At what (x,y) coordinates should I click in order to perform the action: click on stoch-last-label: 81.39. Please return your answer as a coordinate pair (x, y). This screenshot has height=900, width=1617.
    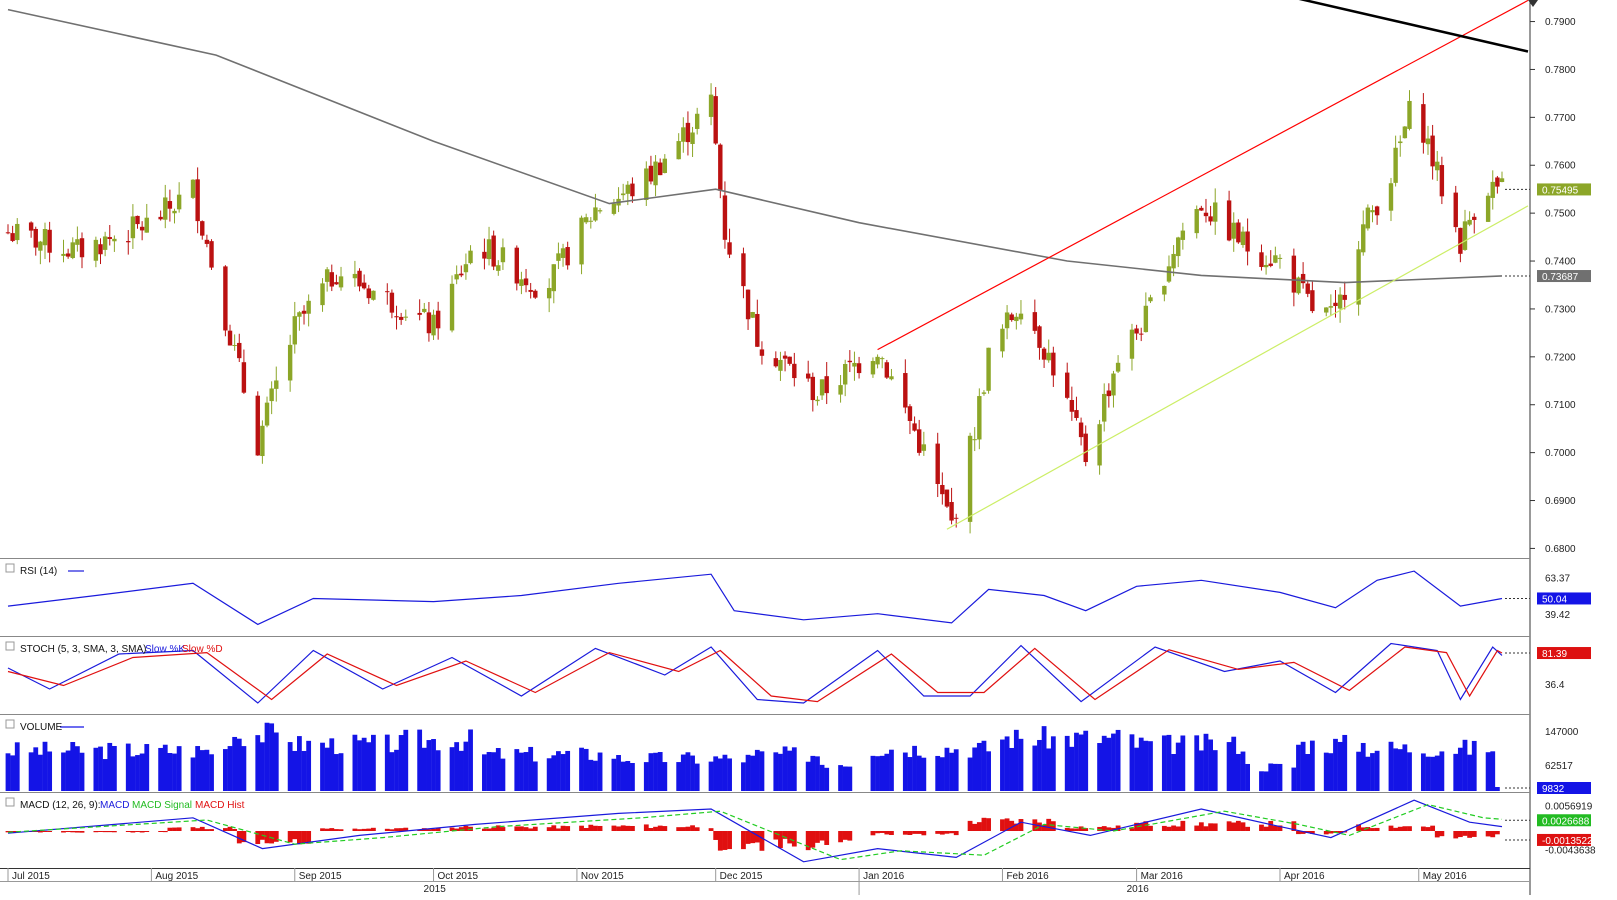
    Looking at the image, I should click on (1554, 654).